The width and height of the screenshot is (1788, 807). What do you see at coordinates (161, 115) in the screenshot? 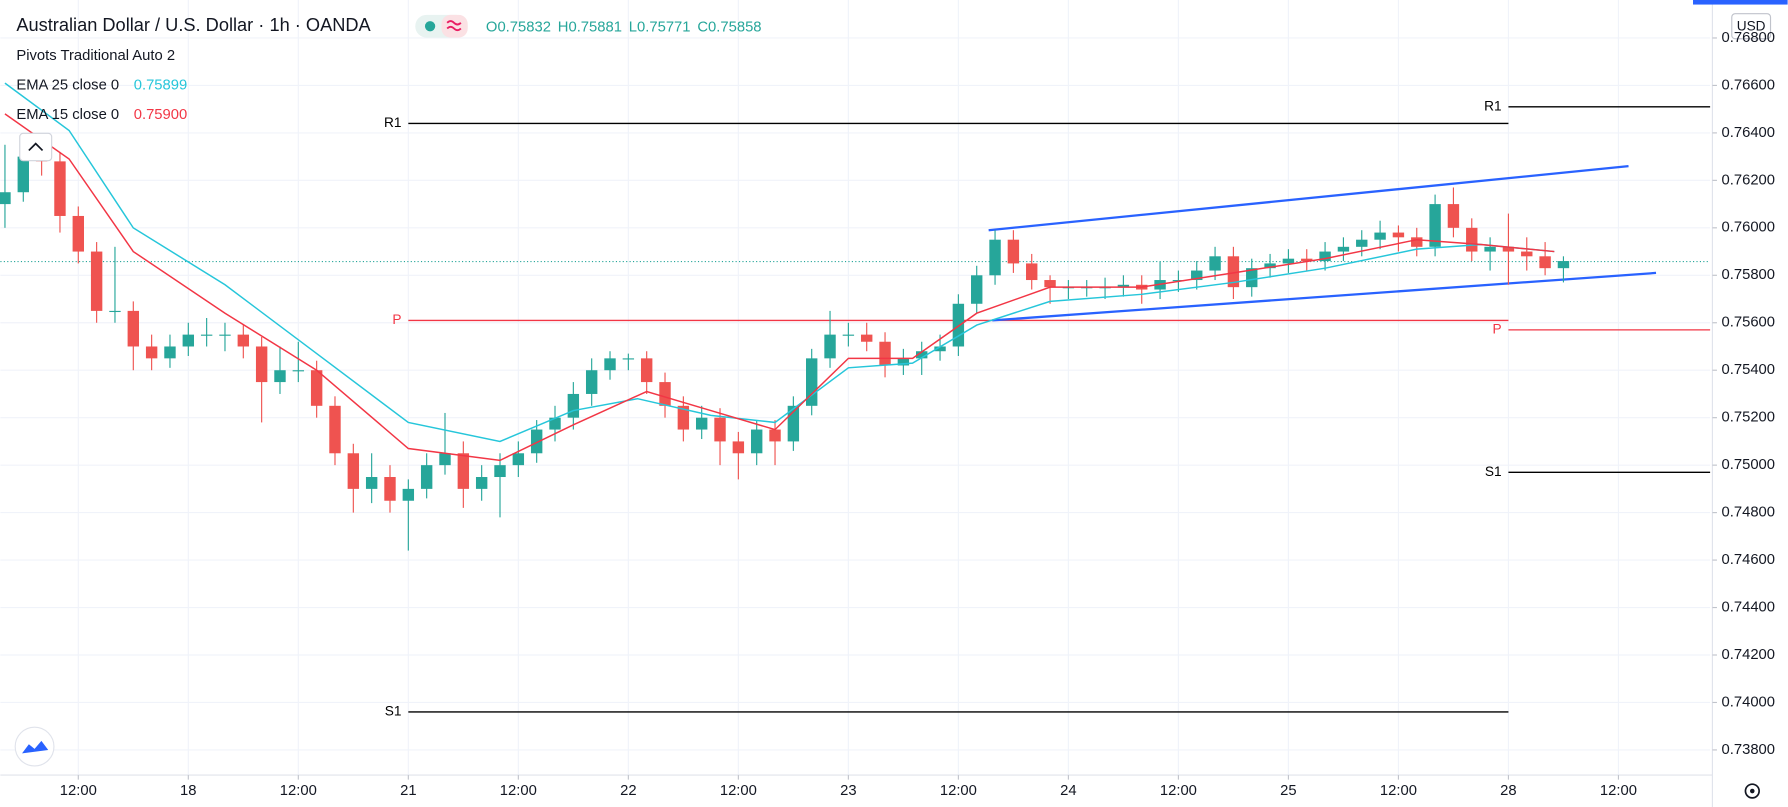
I see `legend-value: 0.75900` at bounding box center [161, 115].